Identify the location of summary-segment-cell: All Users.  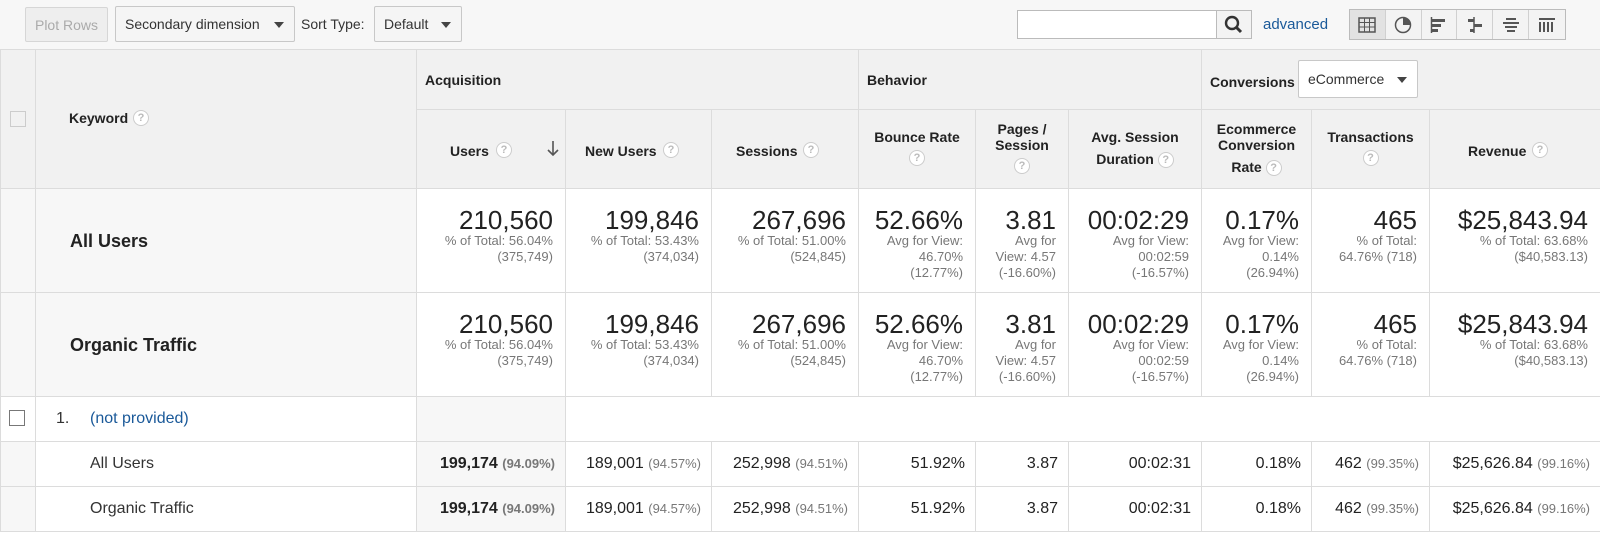
(226, 241).